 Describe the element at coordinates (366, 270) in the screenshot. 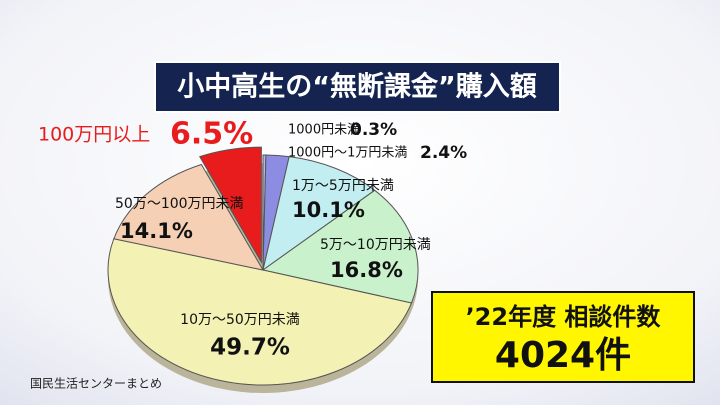

I see `slice-value: 16.8%` at that location.